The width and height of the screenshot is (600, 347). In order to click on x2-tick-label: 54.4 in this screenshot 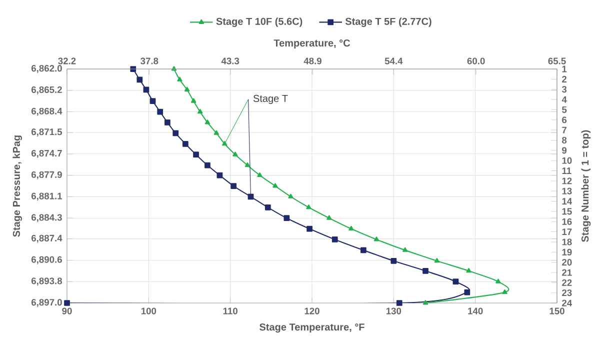, I will do `click(393, 61)`.